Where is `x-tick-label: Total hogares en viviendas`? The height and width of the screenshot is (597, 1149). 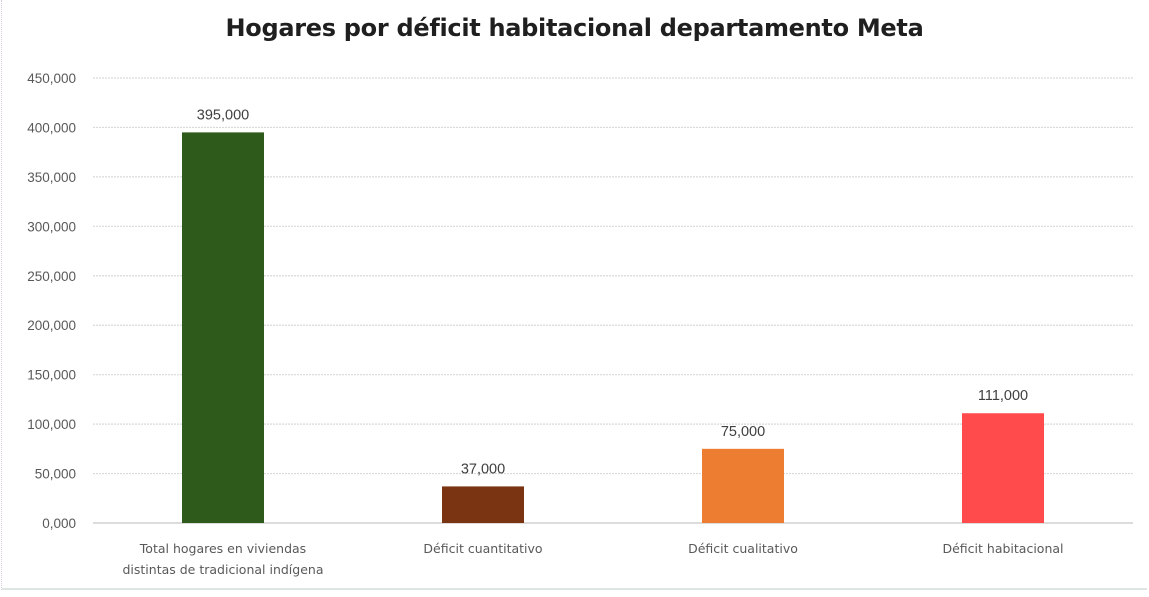 x-tick-label: Total hogares en viviendas is located at coordinates (222, 548).